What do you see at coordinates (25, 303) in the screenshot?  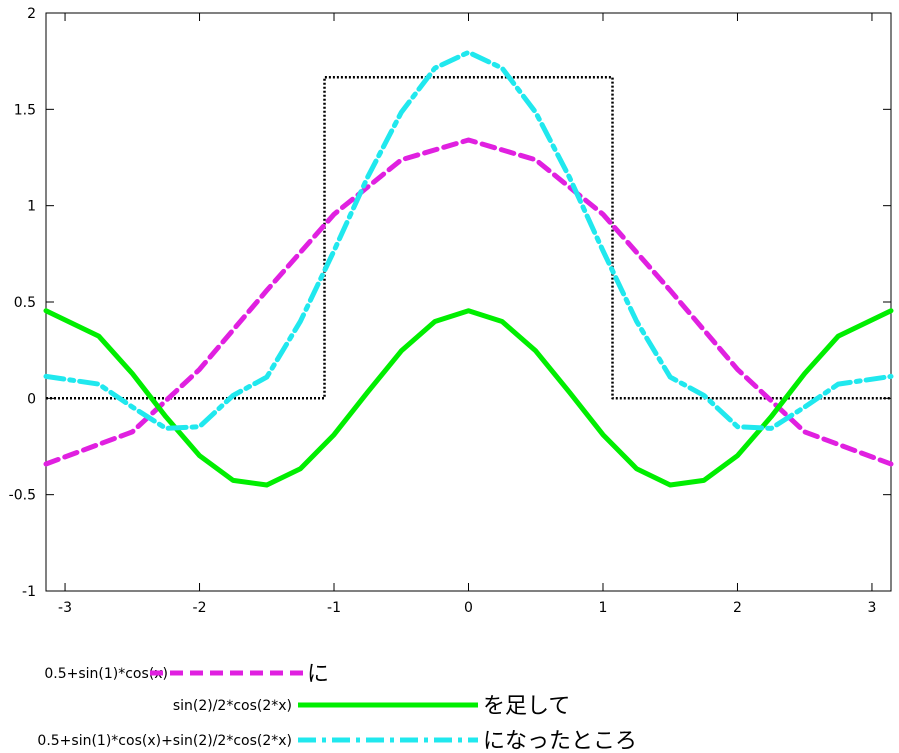 I see `y-tick-label: 0.5` at bounding box center [25, 303].